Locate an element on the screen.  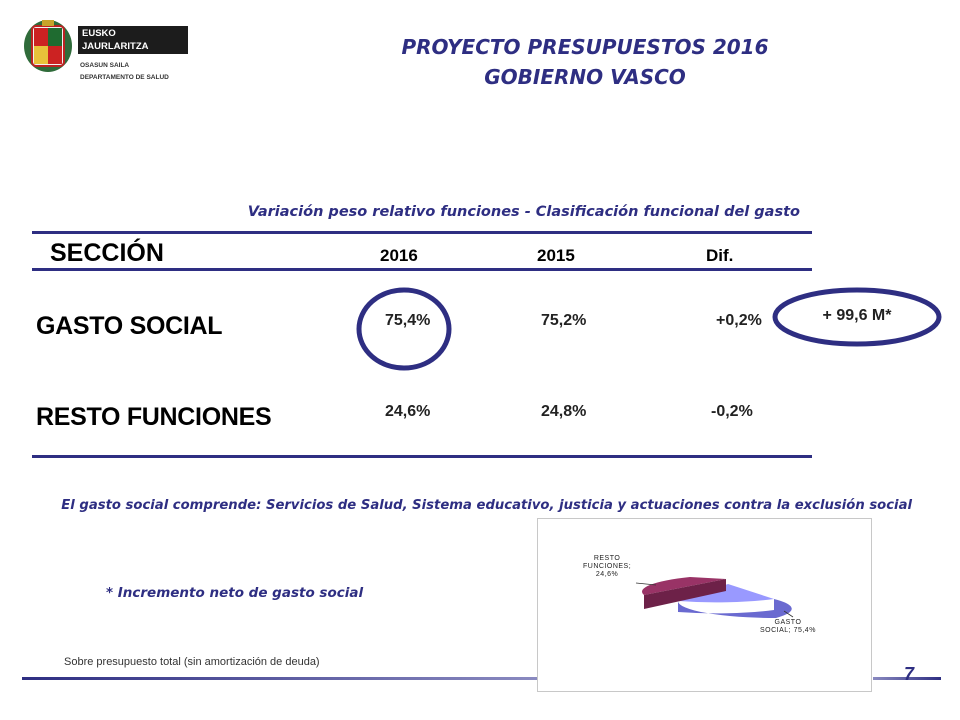
row1-value-2015: 75,2% is located at coordinates (564, 320).